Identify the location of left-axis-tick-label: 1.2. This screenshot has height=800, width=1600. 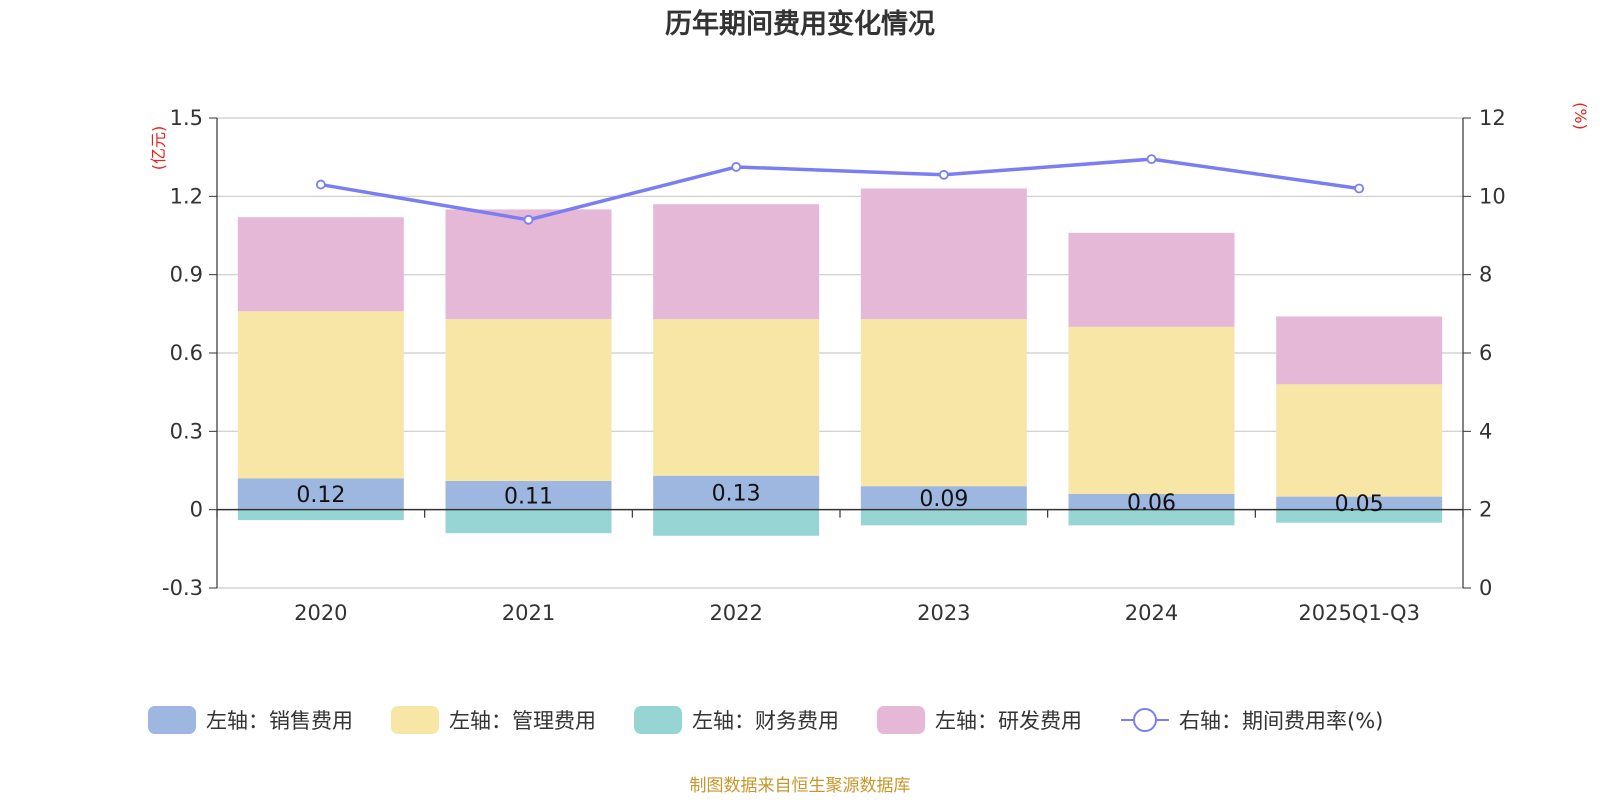
(186, 196).